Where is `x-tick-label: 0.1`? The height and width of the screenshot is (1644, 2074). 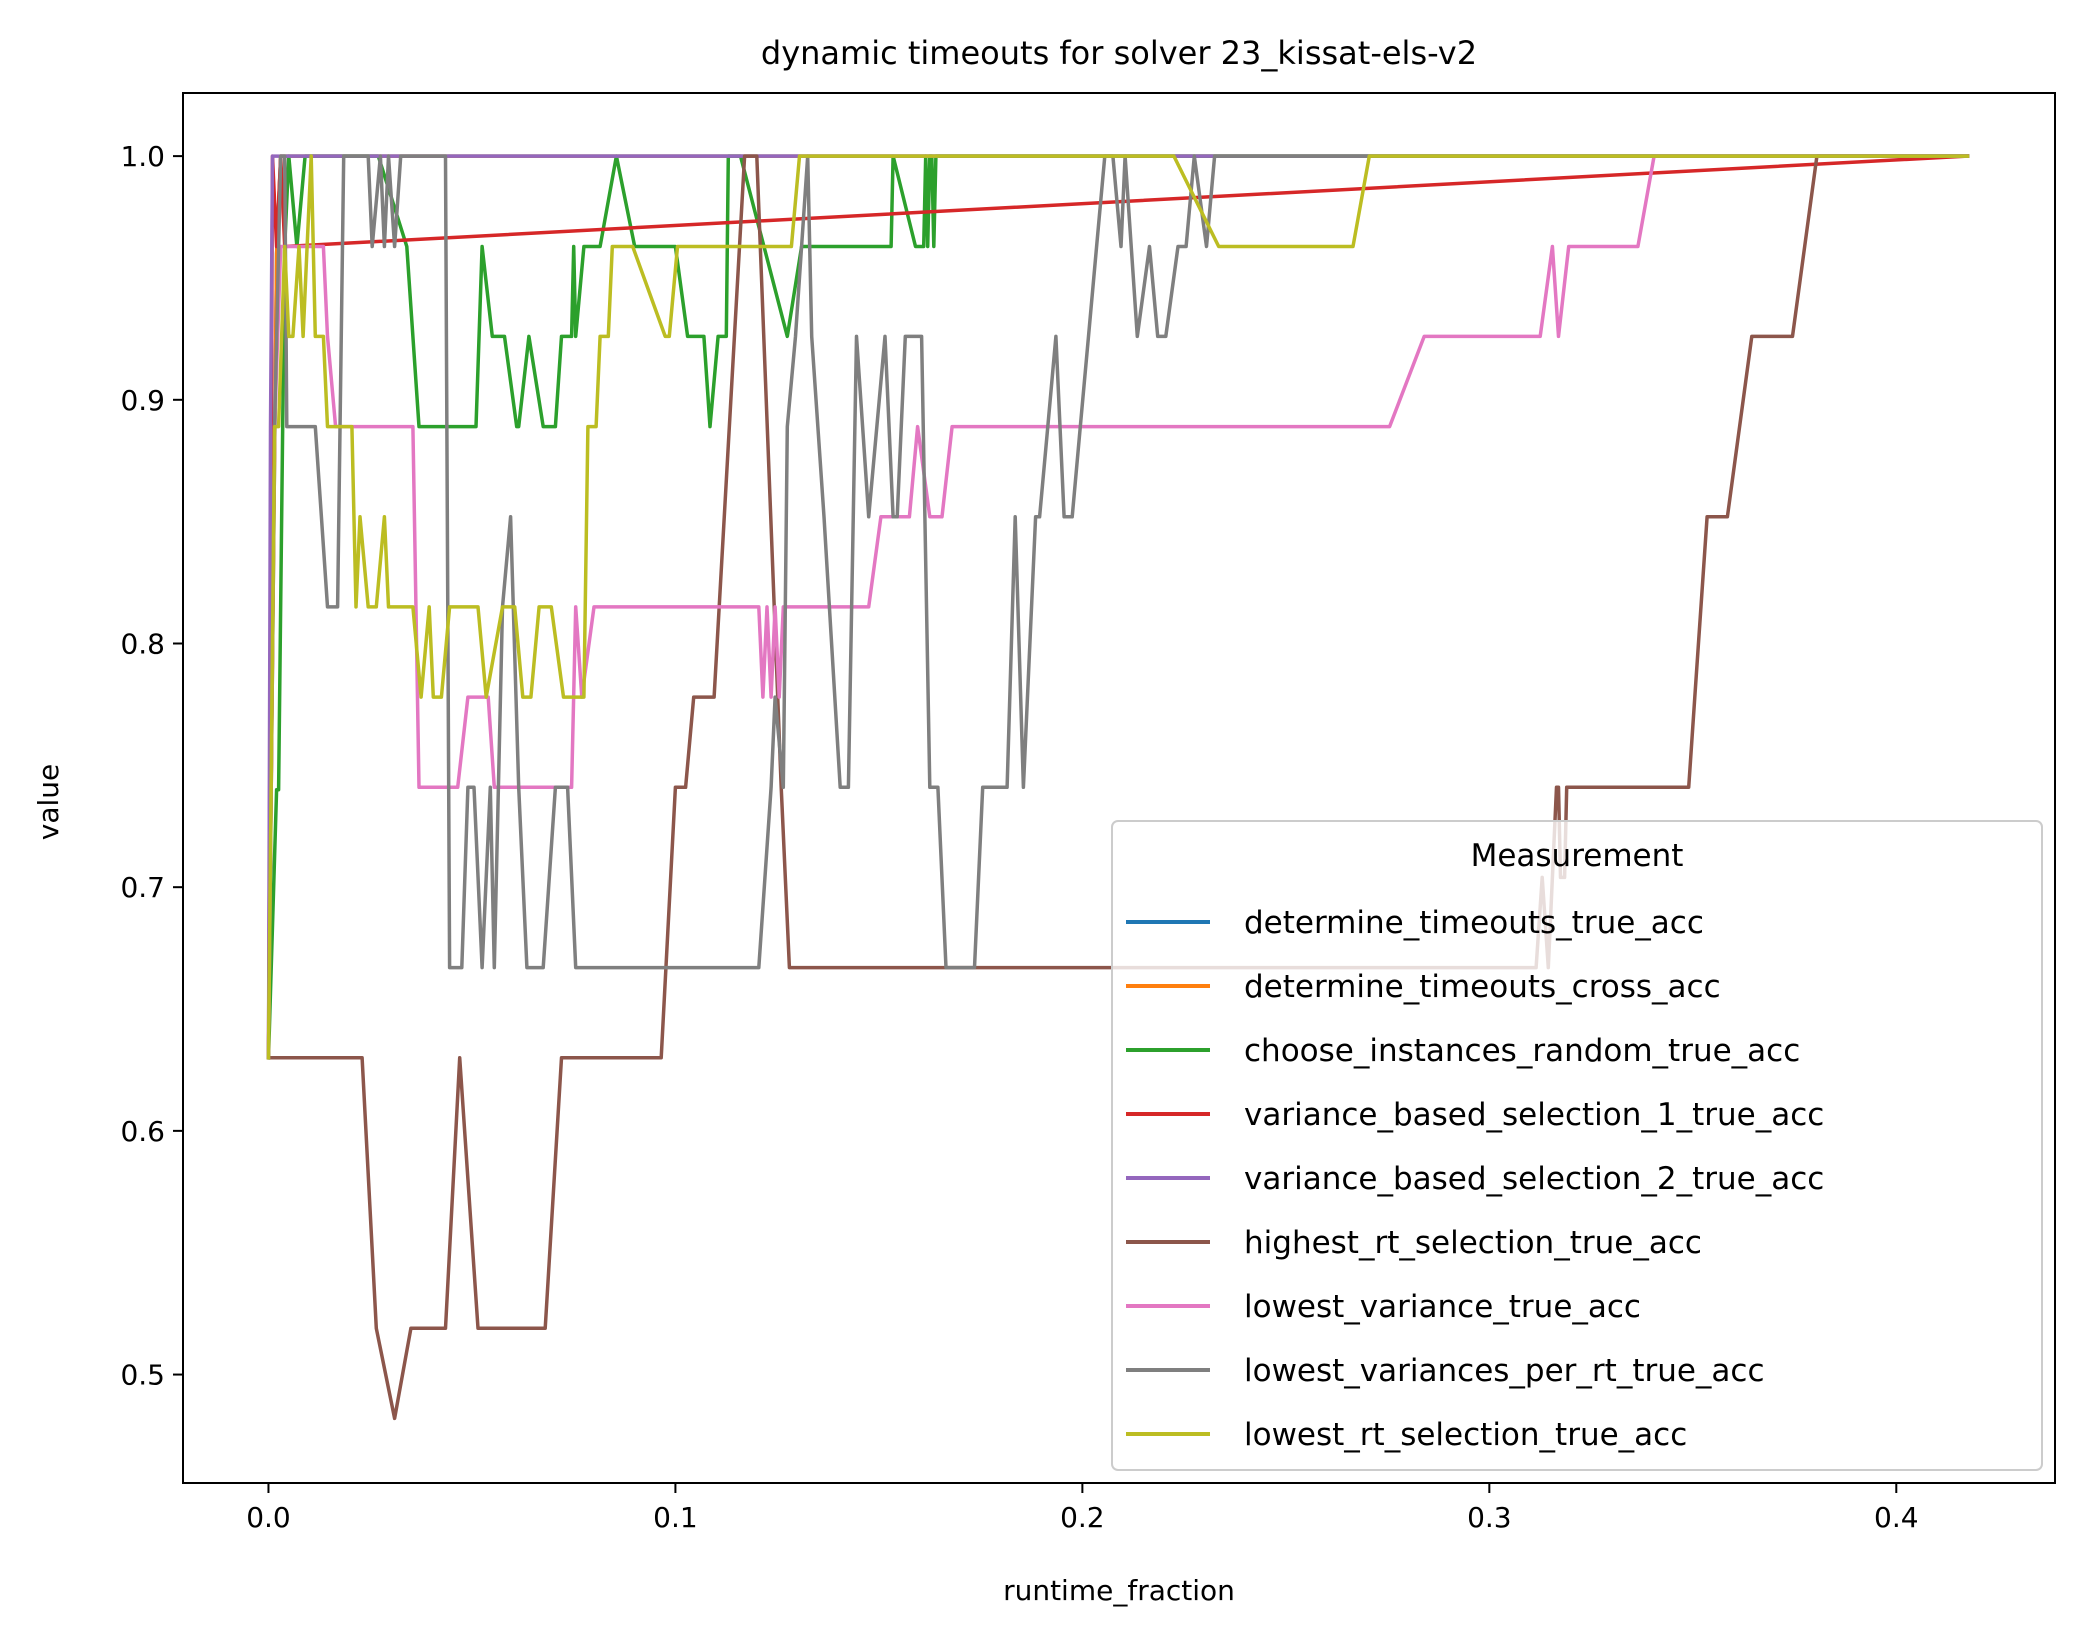
x-tick-label: 0.1 is located at coordinates (675, 1517).